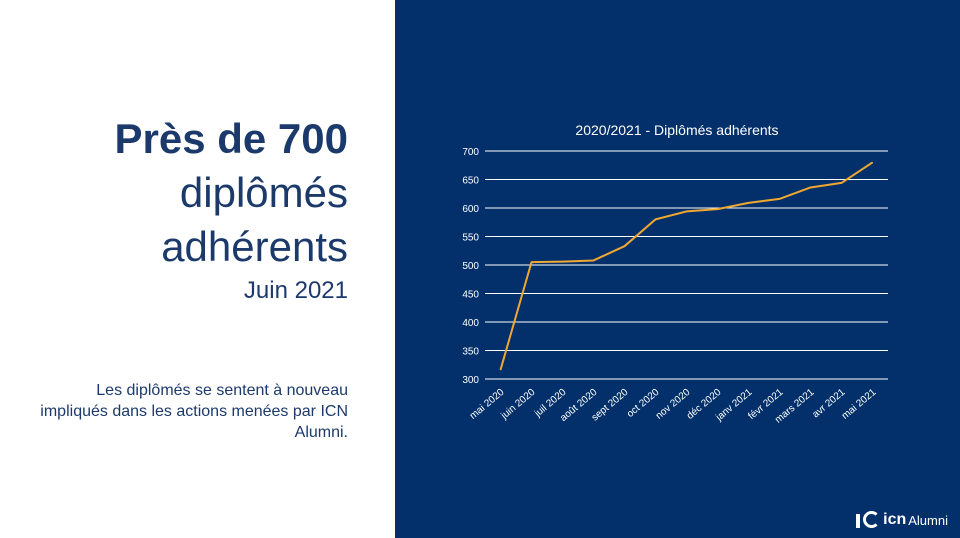  What do you see at coordinates (895, 519) in the screenshot?
I see `logo-text-bold: icn` at bounding box center [895, 519].